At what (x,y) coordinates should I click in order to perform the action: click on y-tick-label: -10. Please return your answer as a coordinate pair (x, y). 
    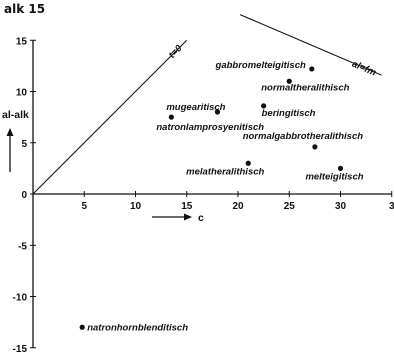
    Looking at the image, I should click on (20, 298).